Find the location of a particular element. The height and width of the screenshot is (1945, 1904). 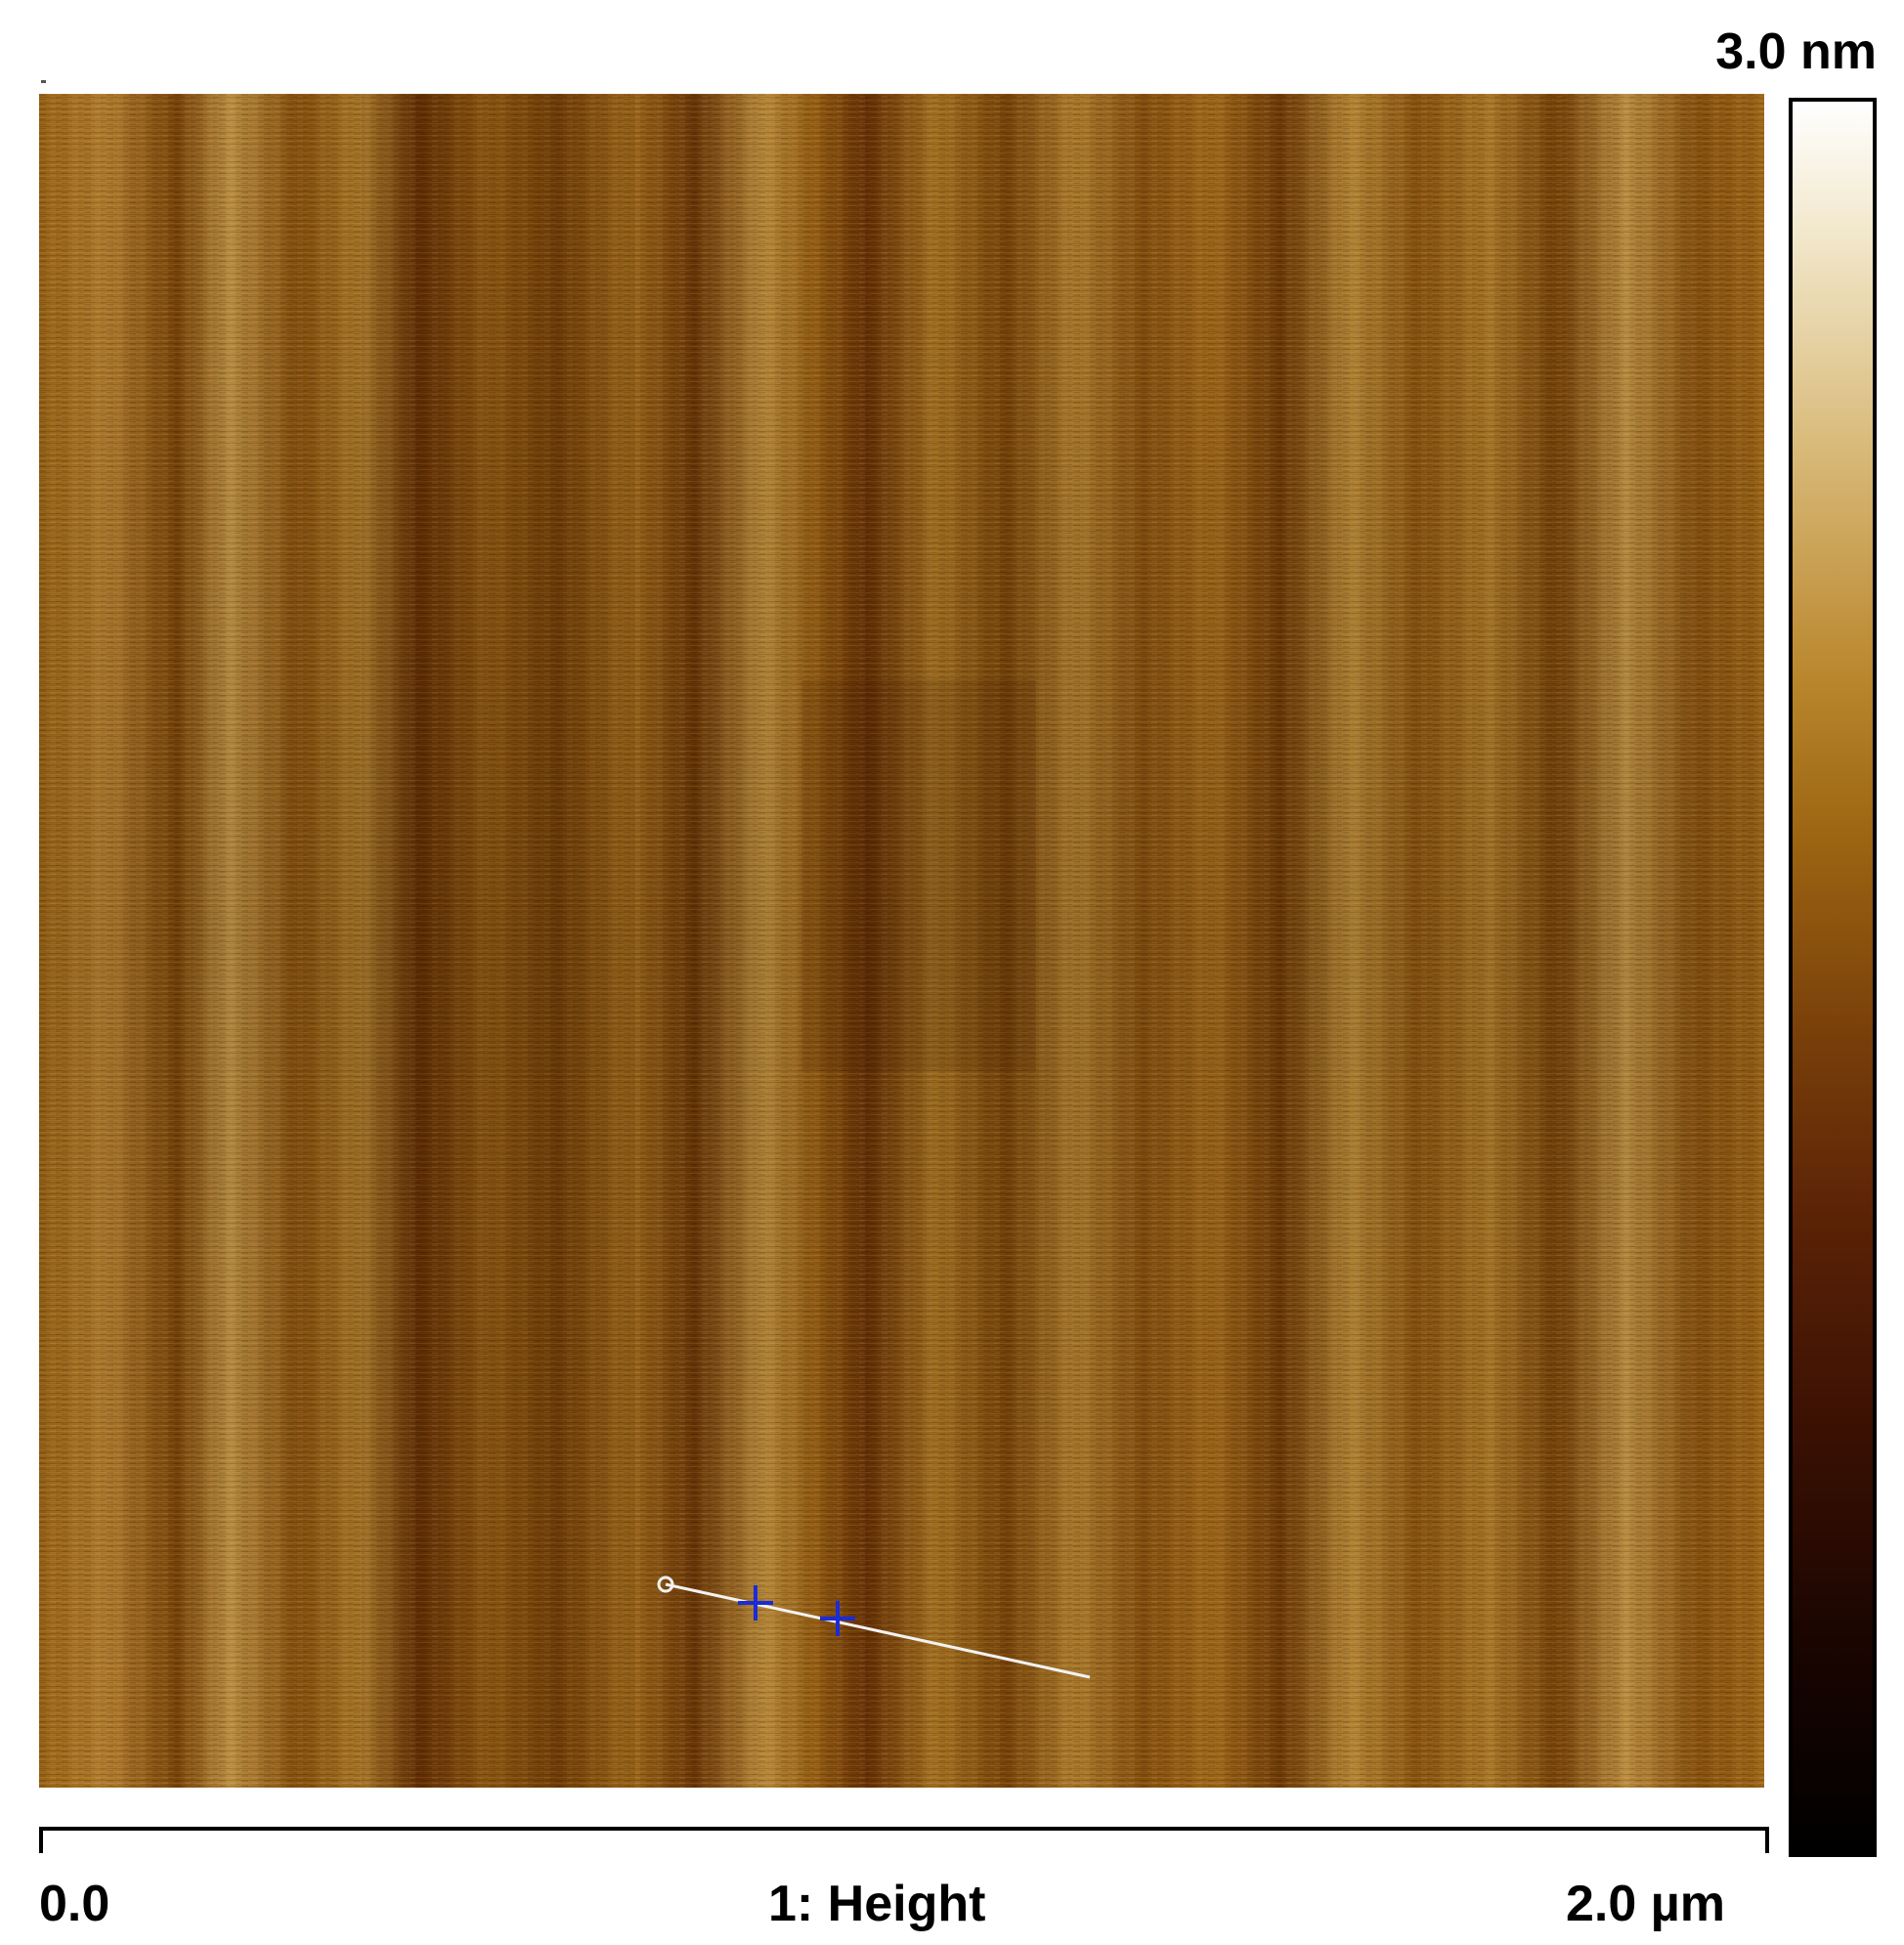

channel-label: 1: Height is located at coordinates (877, 1904).